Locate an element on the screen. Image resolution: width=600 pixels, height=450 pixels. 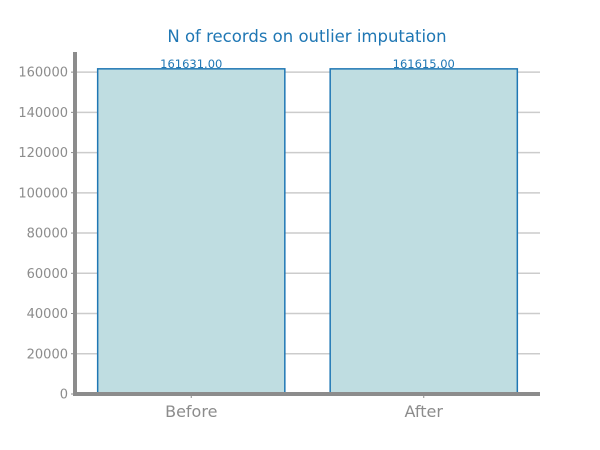
ytick-label: 160000 is located at coordinates (43, 73).